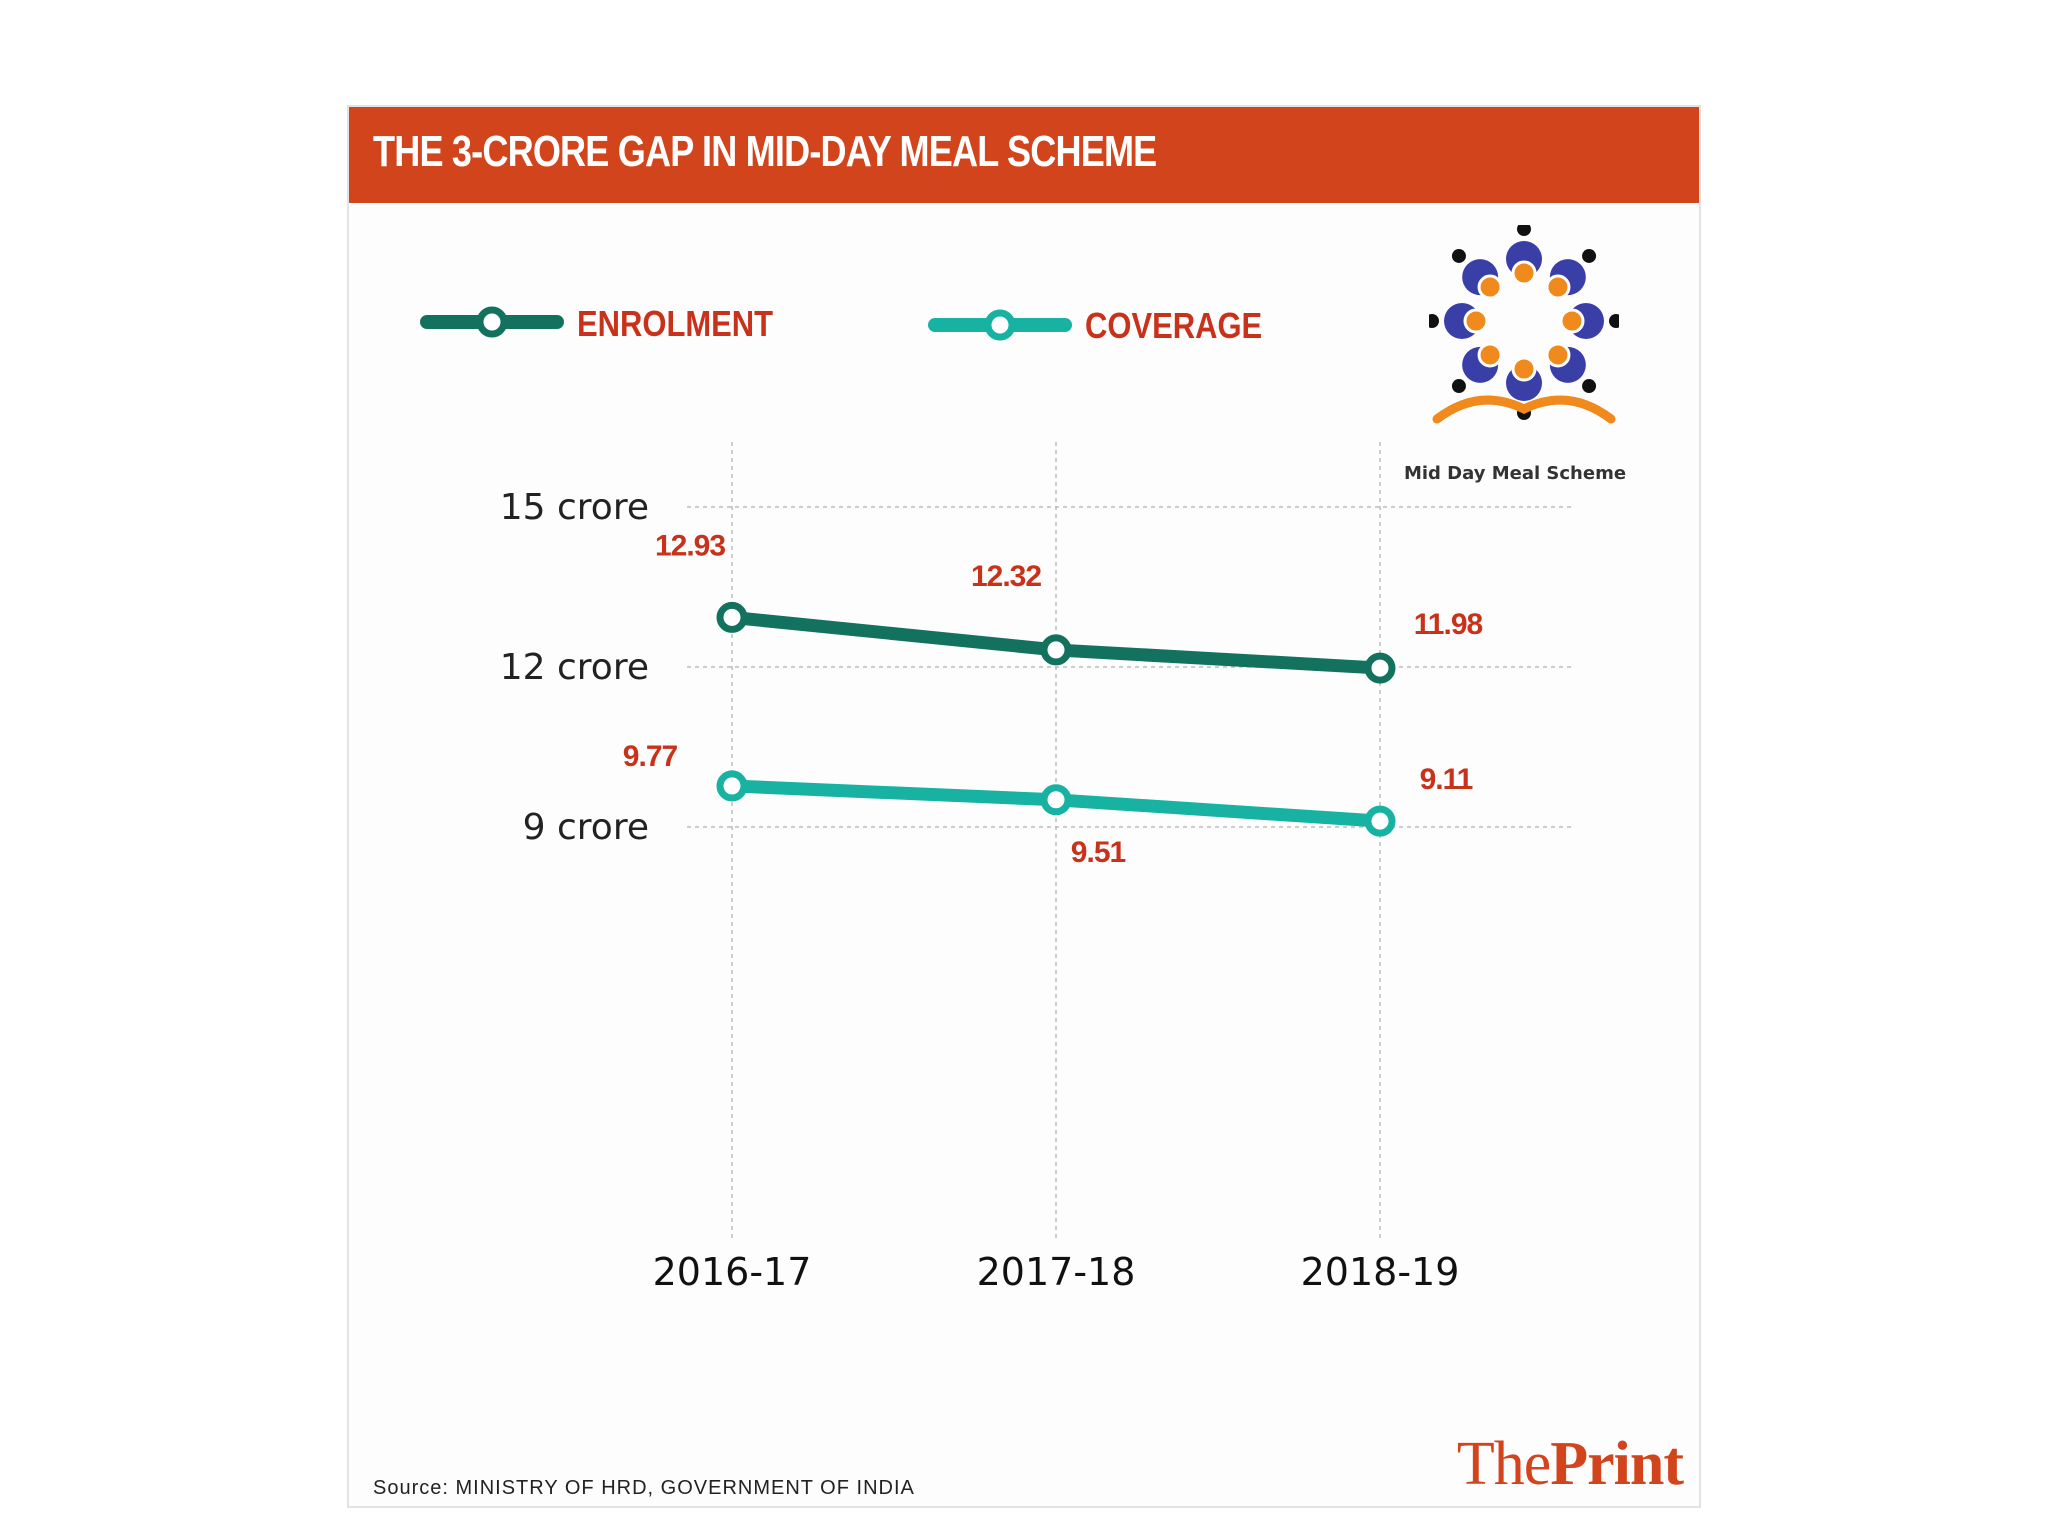 The image size is (2048, 1536). Describe the element at coordinates (1446, 779) in the screenshot. I see `data-label-coverage-2: 9.11` at that location.